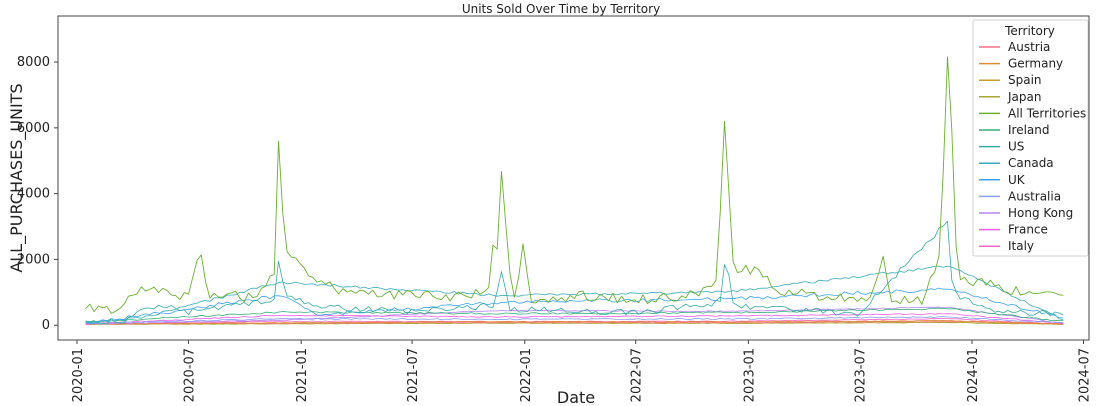  Describe the element at coordinates (749, 375) in the screenshot. I see `x-tick-label: 2023-01` at that location.